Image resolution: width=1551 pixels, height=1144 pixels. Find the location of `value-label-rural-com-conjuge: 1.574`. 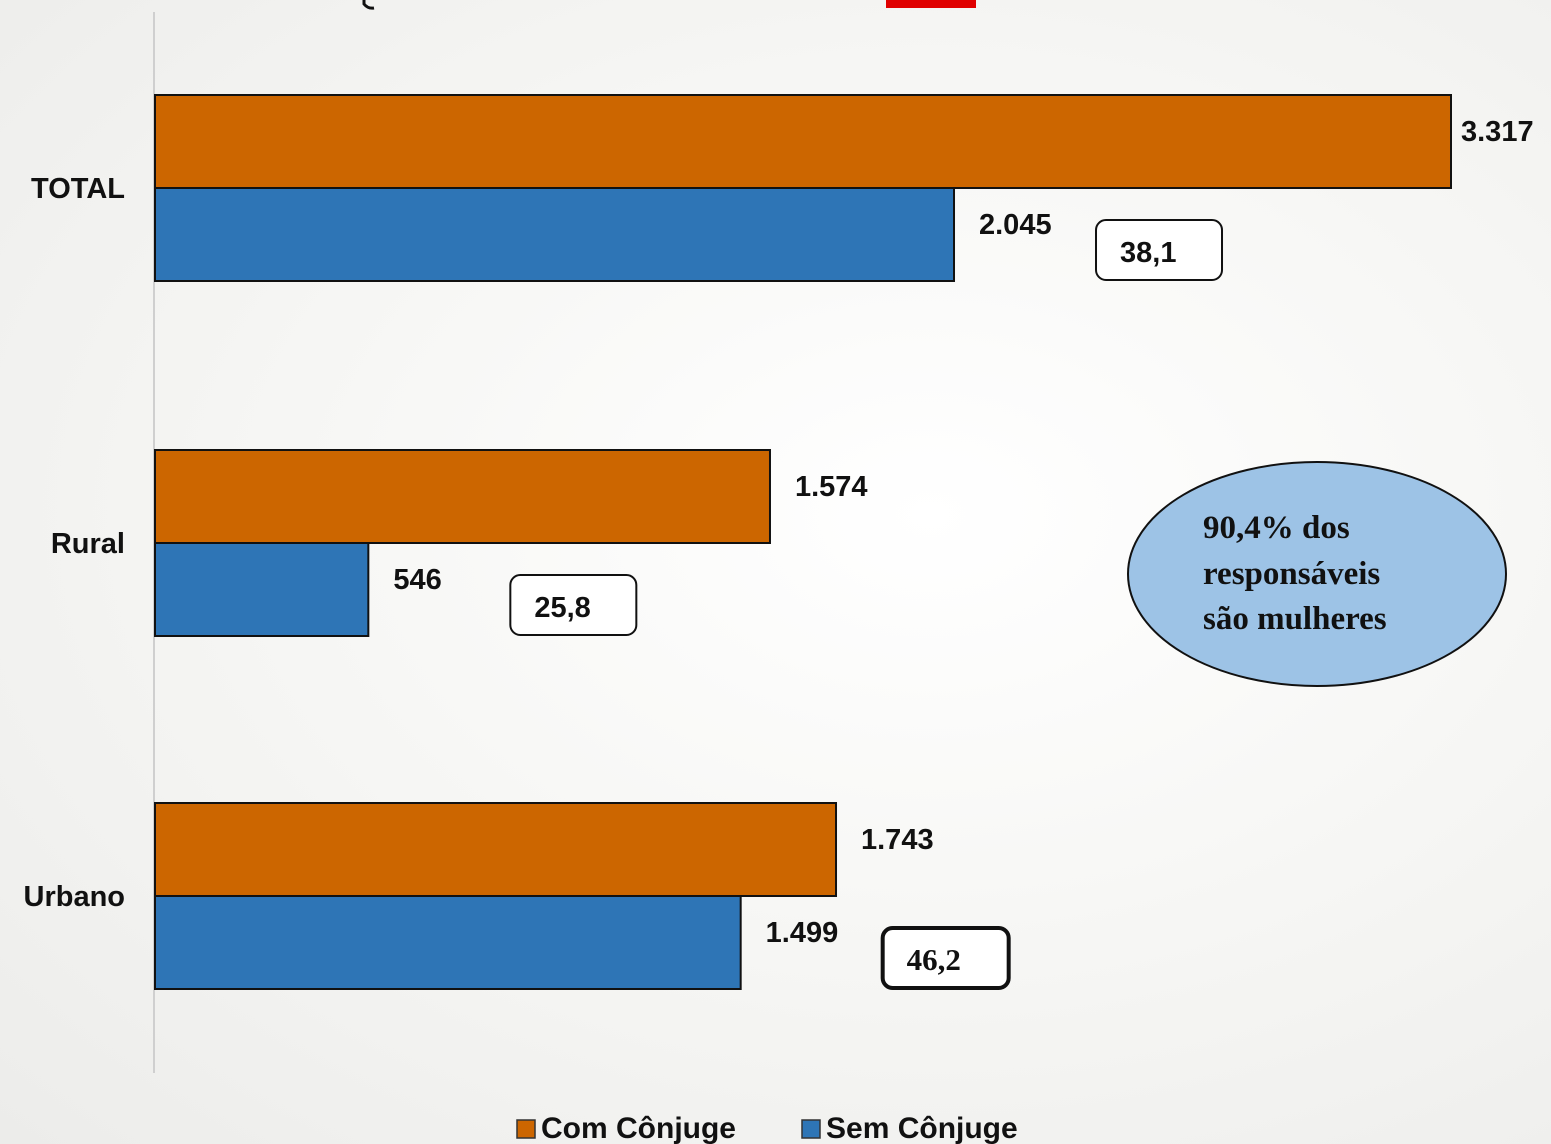

value-label-rural-com-conjuge: 1.574 is located at coordinates (831, 487).